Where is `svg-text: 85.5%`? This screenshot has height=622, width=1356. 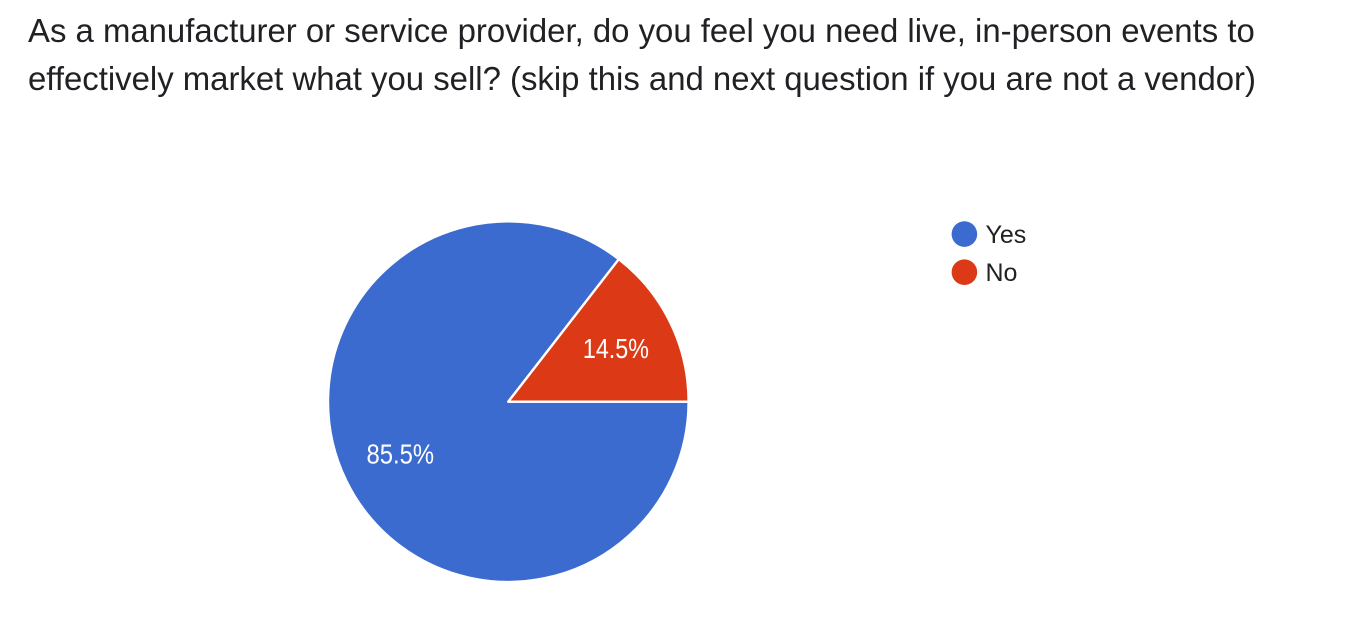 svg-text: 85.5% is located at coordinates (401, 454).